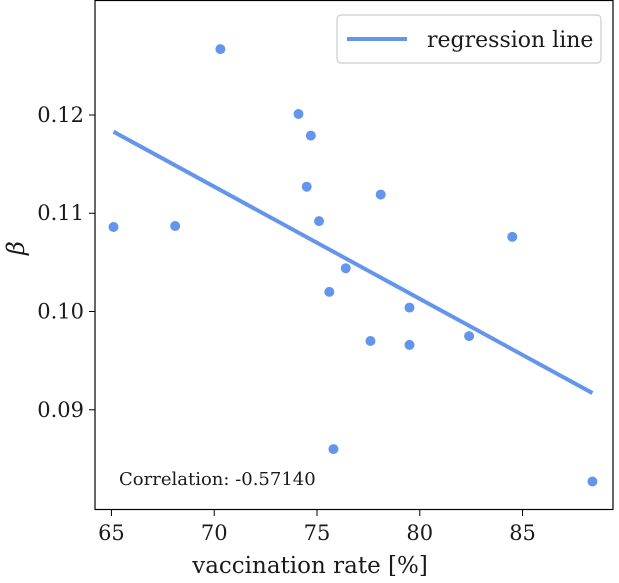 The height and width of the screenshot is (583, 619). I want to click on x-tick-label: 70, so click(214, 533).